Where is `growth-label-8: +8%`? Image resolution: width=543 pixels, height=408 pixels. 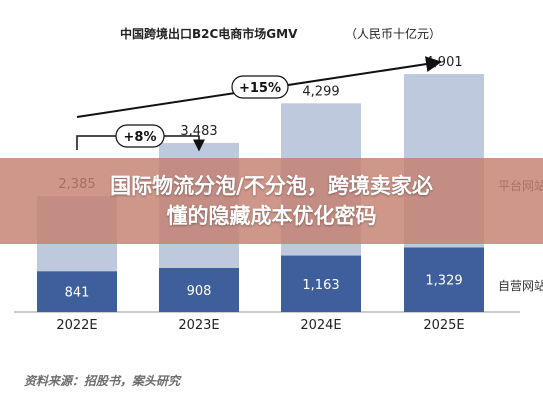 growth-label-8: +8% is located at coordinates (140, 137).